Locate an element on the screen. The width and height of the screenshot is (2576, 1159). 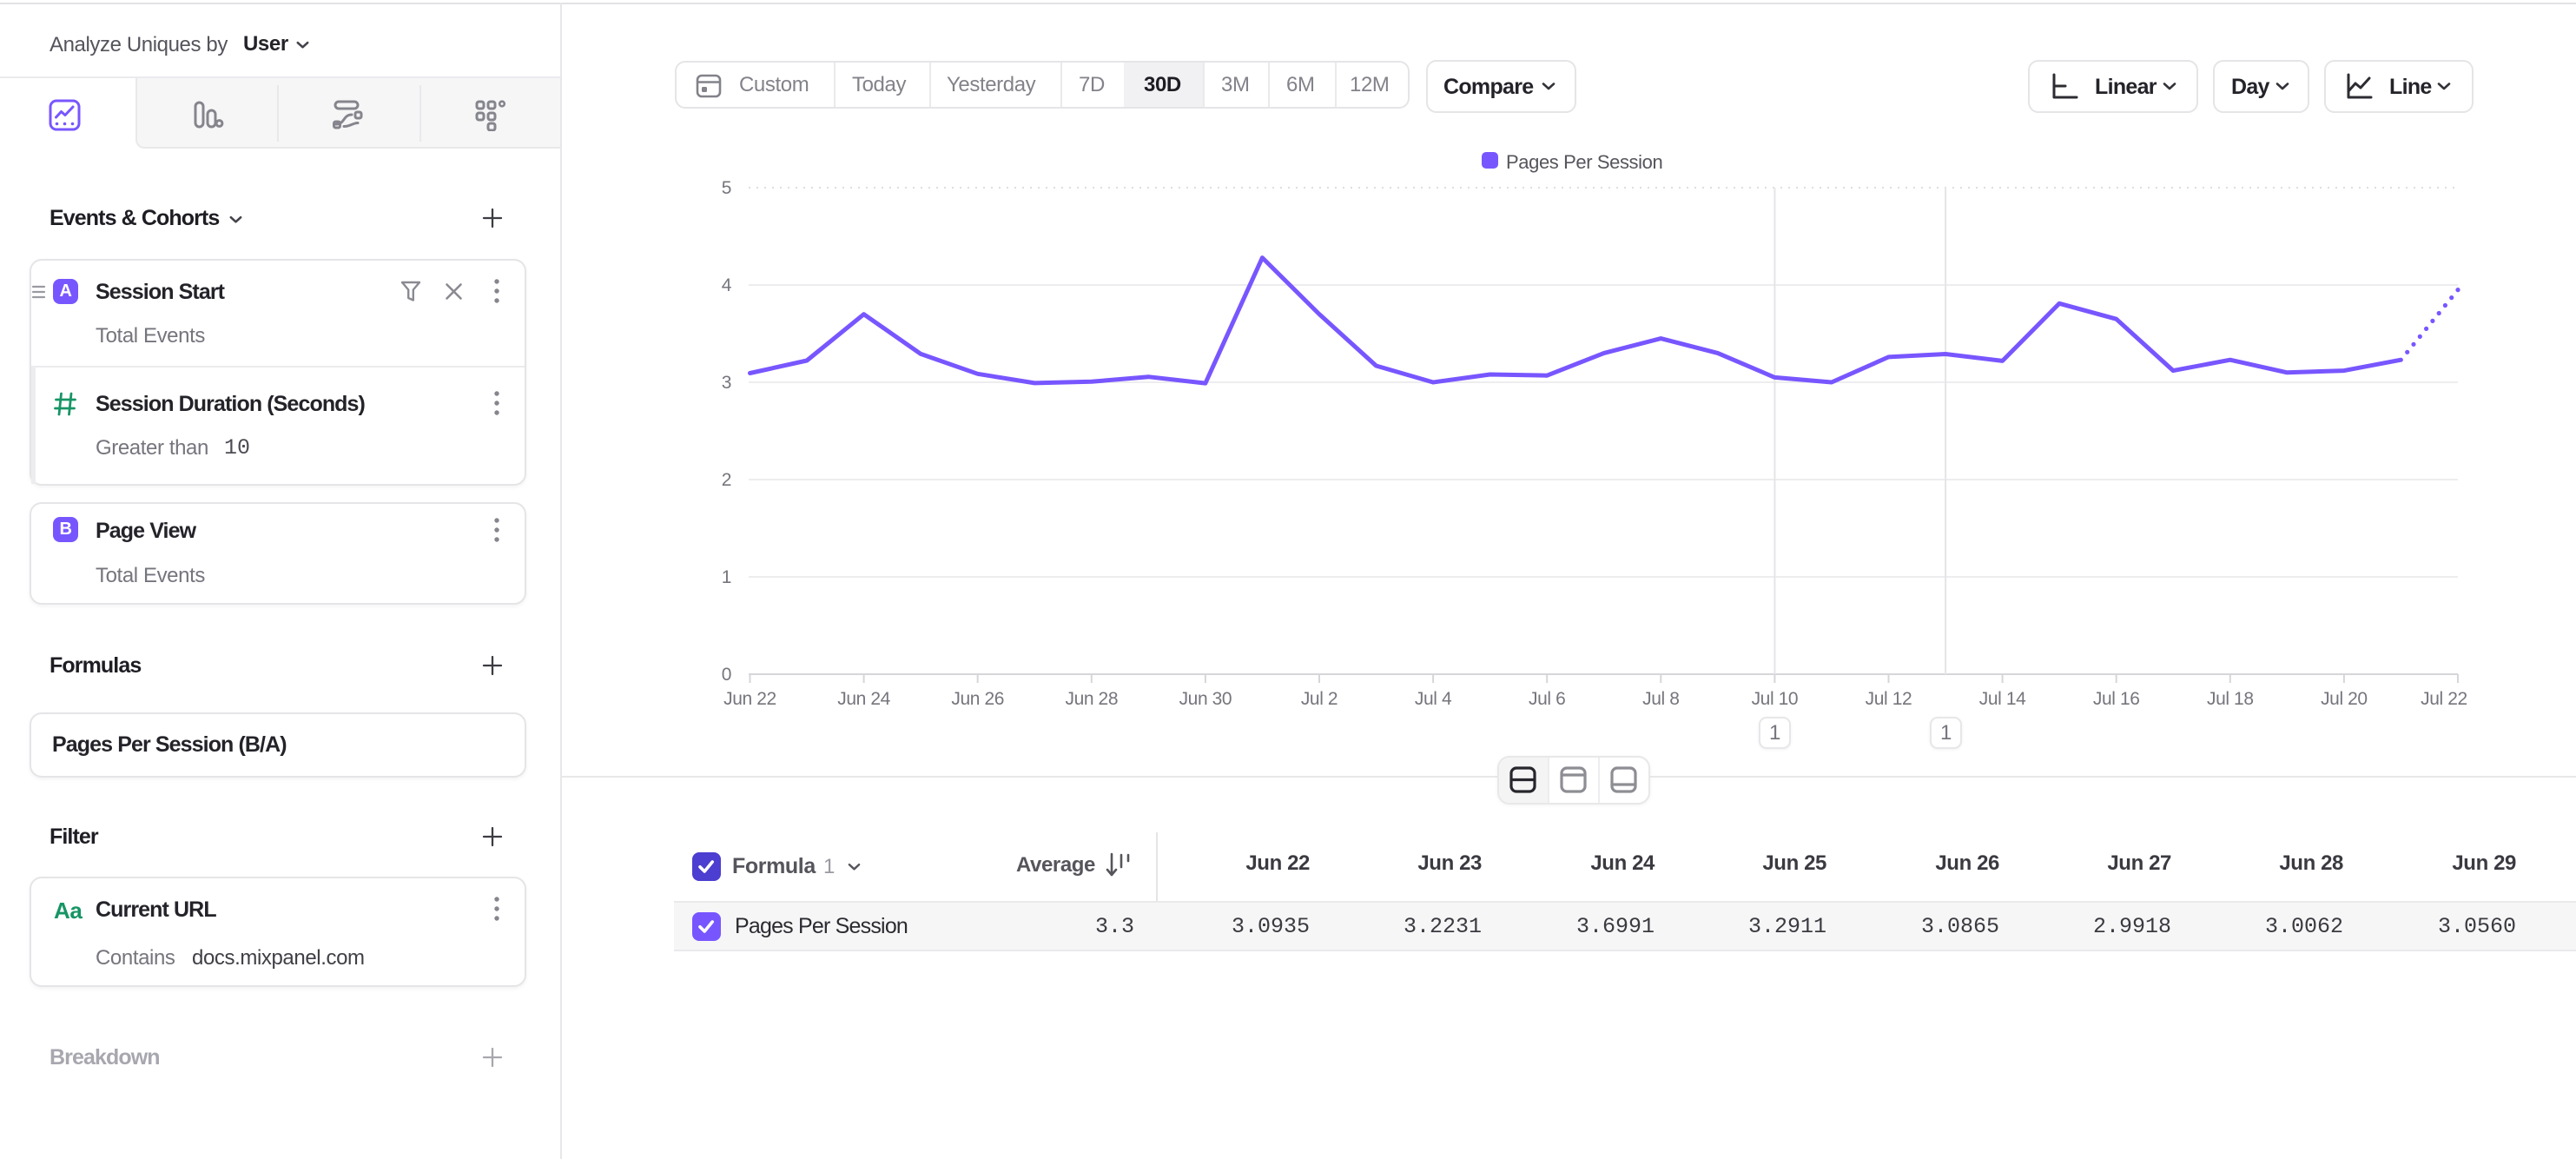
svg-text: Jun 26 is located at coordinates (978, 699).